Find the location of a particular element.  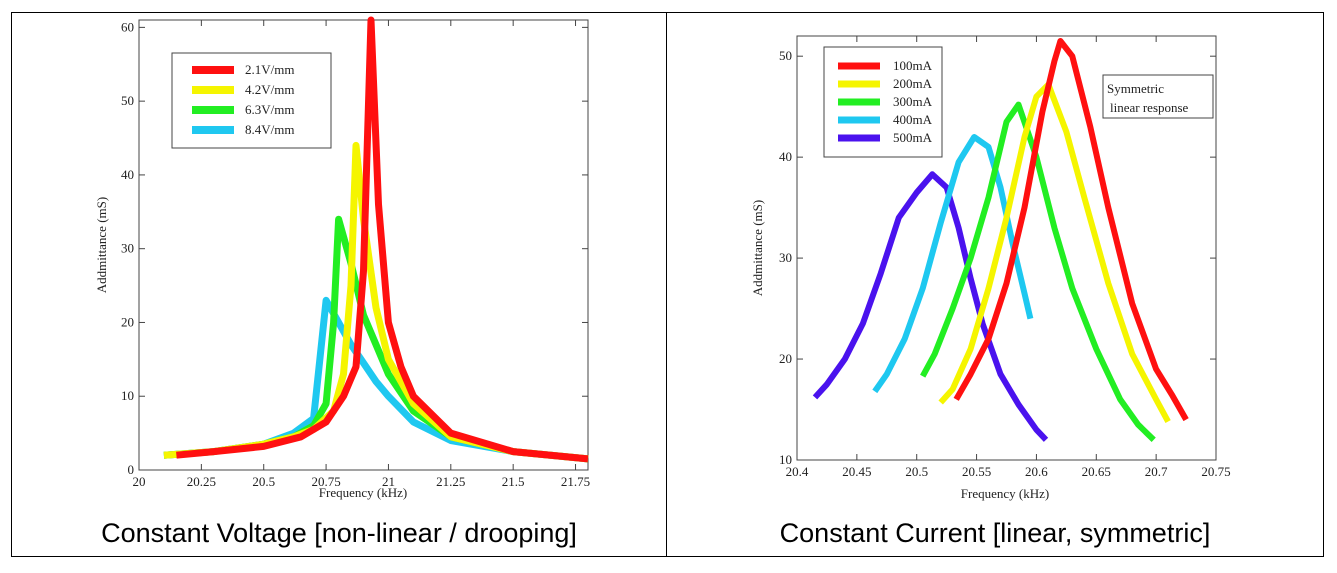

left-y-tick-label: 0 is located at coordinates (131, 469).